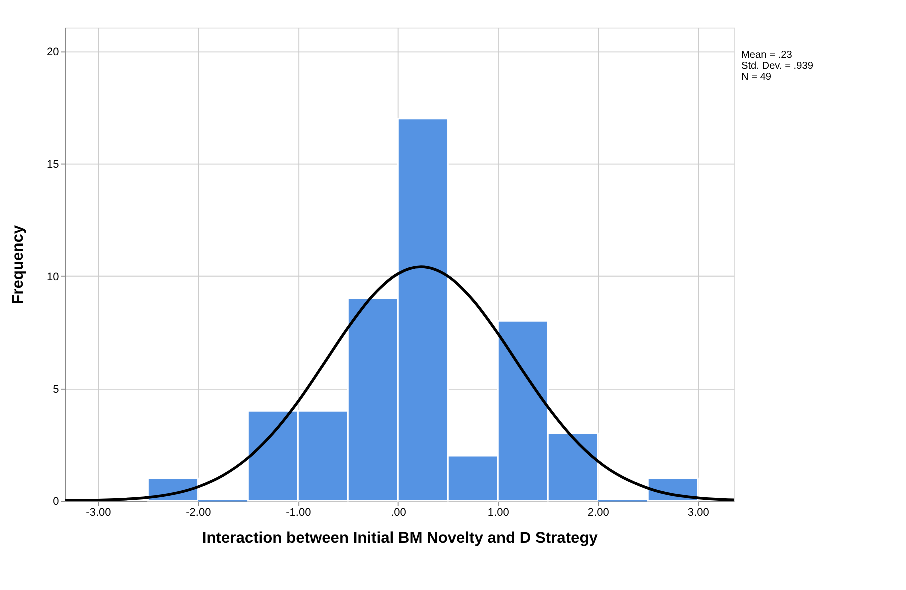 This screenshot has height=590, width=906. I want to click on y-tick-label: 5, so click(56, 390).